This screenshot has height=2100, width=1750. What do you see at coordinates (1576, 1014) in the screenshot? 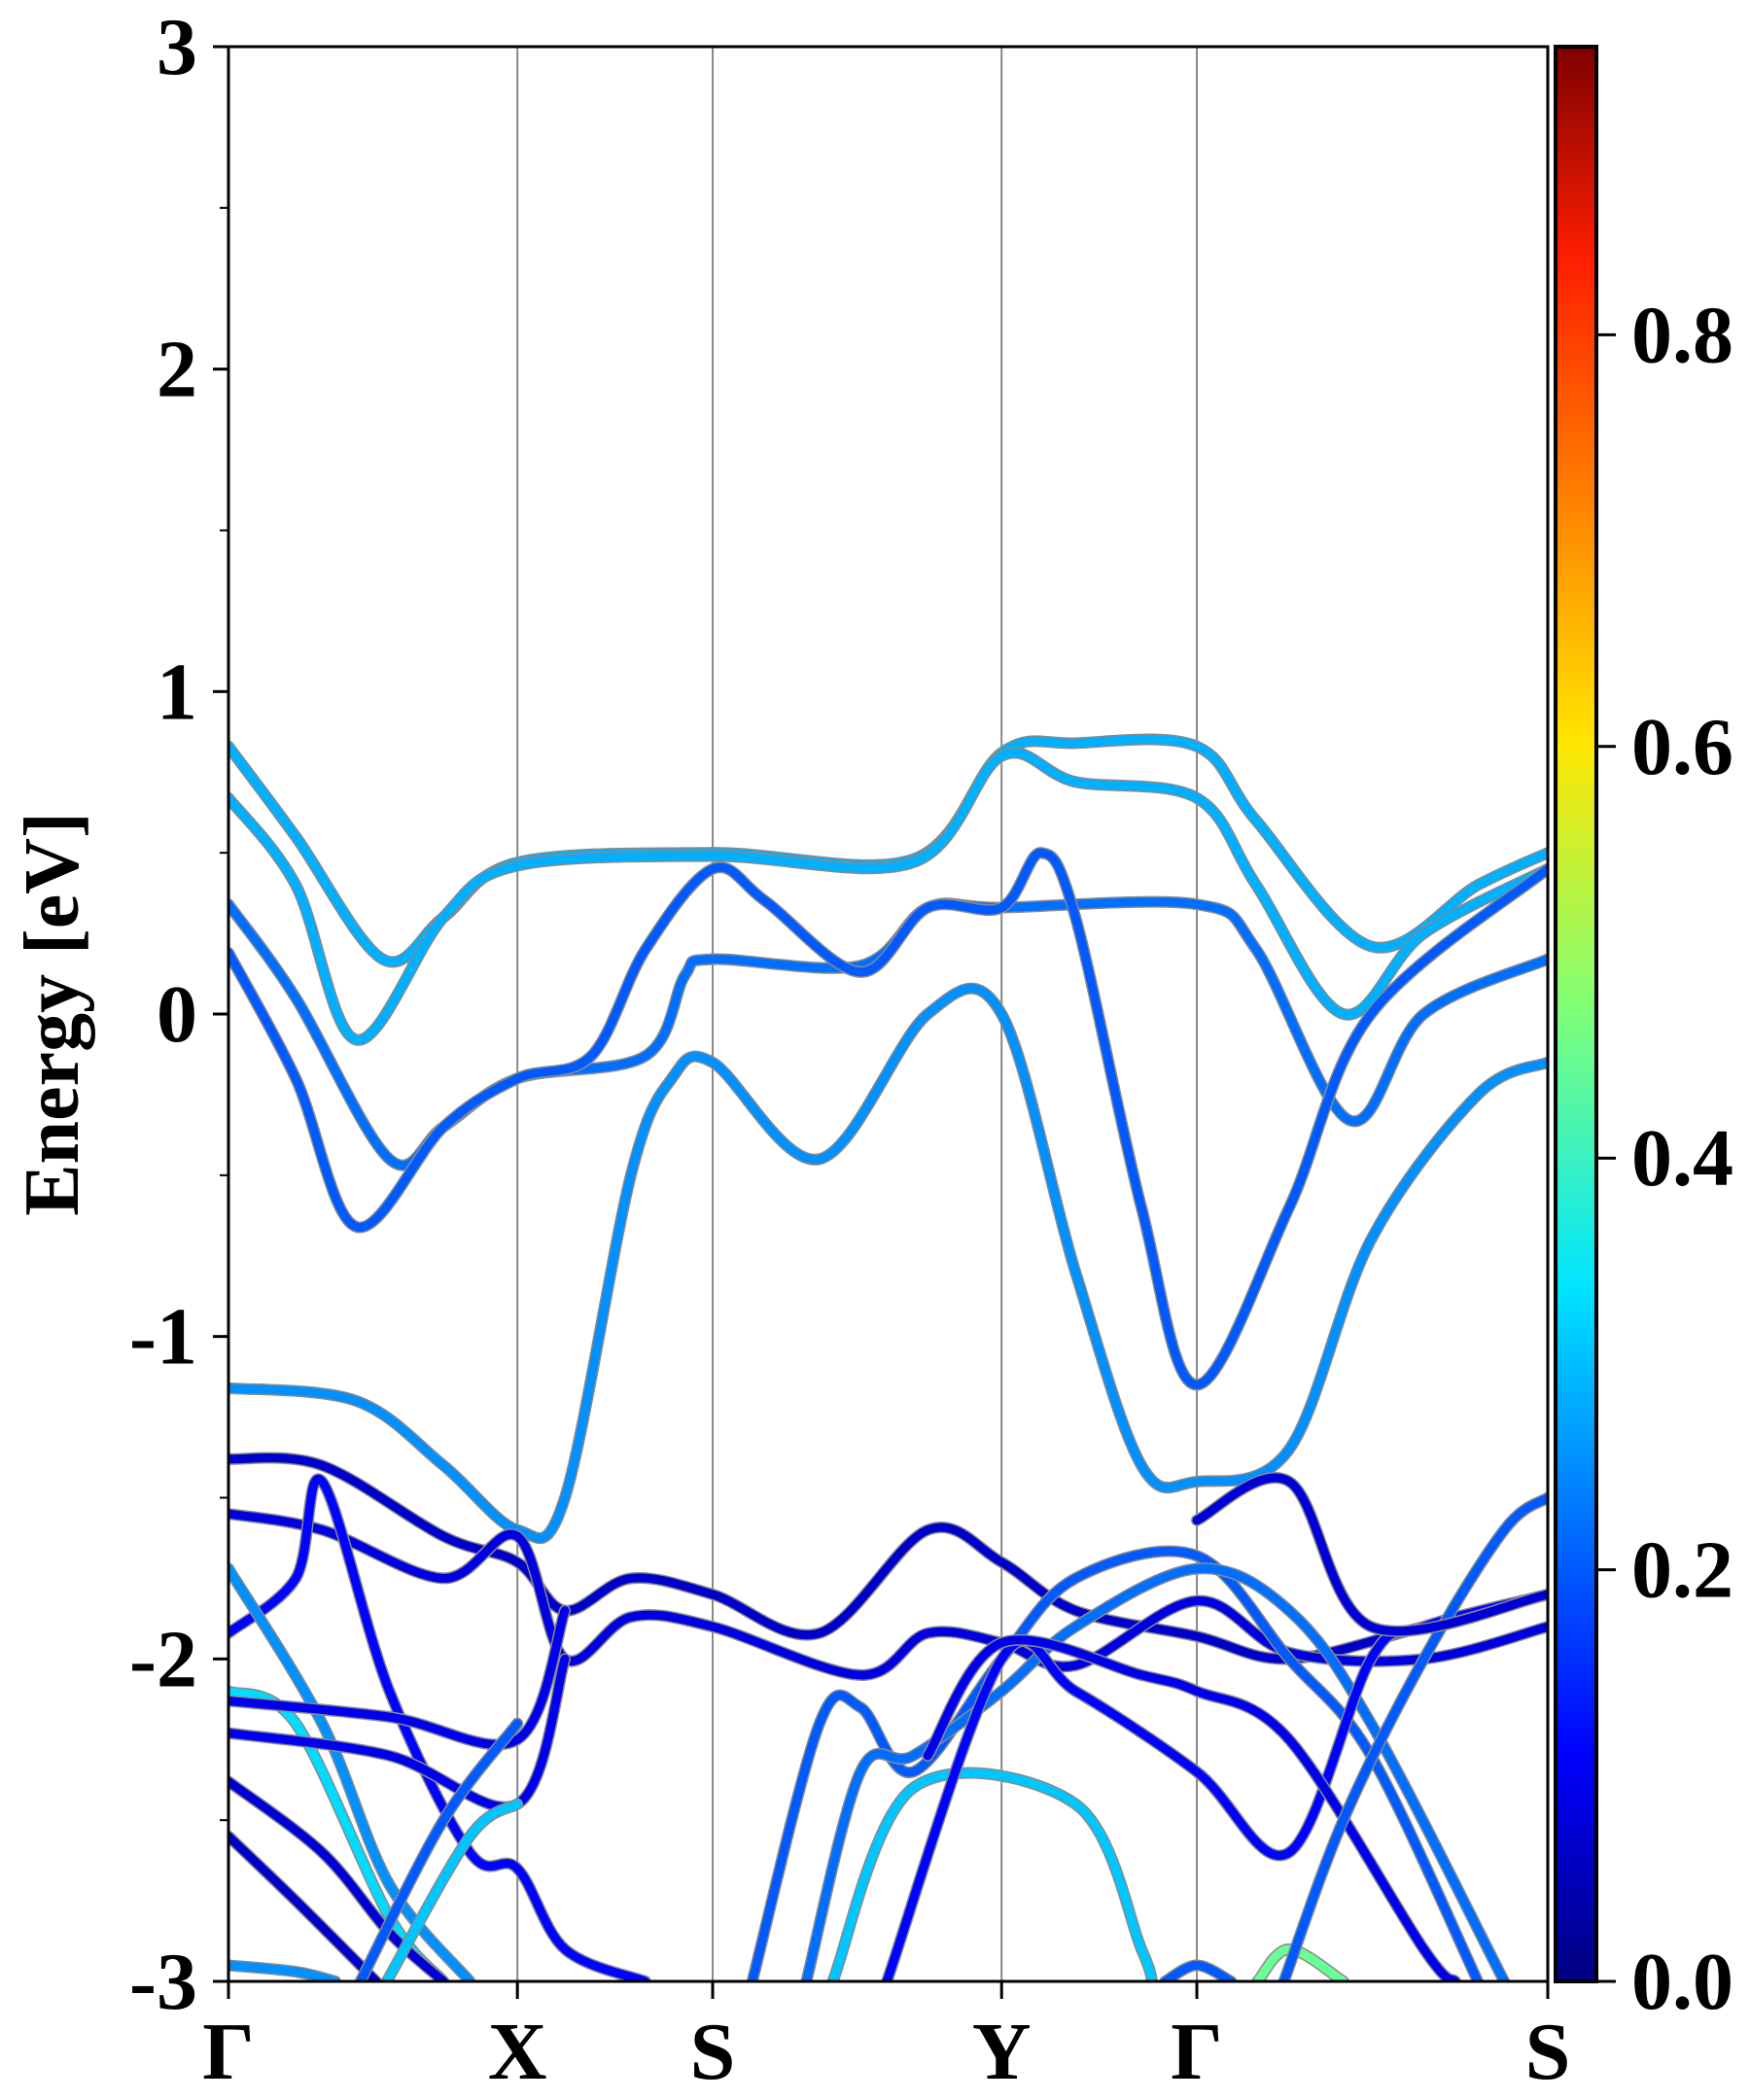
I see `colorbar` at bounding box center [1576, 1014].